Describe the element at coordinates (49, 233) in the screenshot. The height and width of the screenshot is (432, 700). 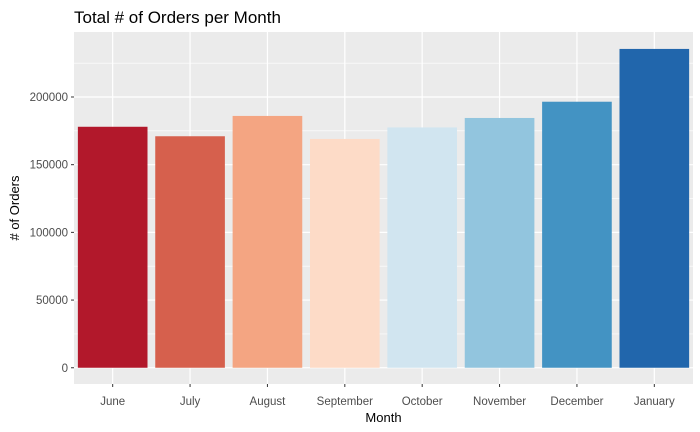
I see `y-tick-label: 100000` at that location.